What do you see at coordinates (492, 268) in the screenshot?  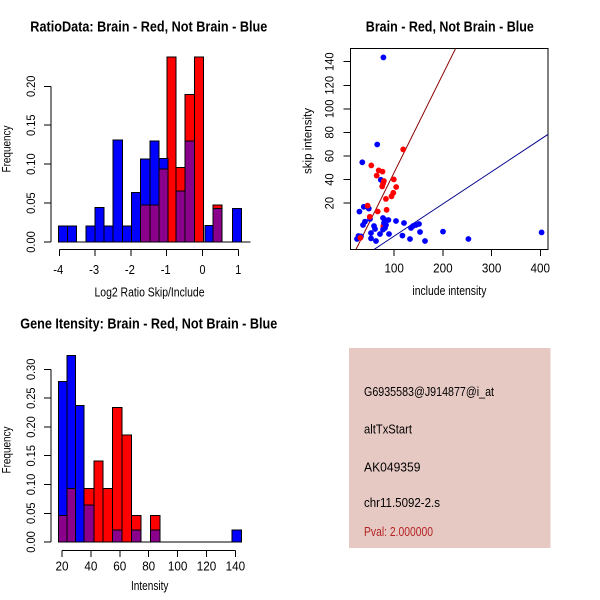 I see `svg-text: 300` at bounding box center [492, 268].